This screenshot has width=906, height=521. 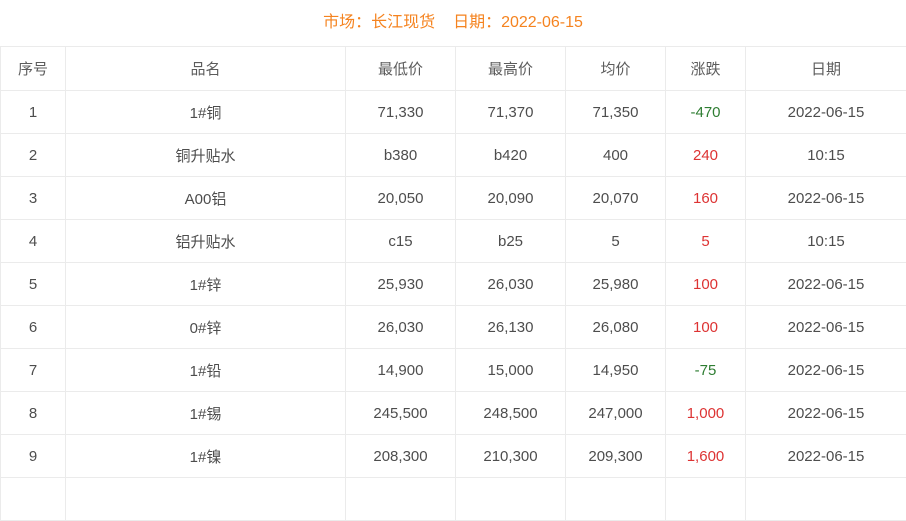 What do you see at coordinates (33, 69) in the screenshot?
I see `col-header-seq: 序号` at bounding box center [33, 69].